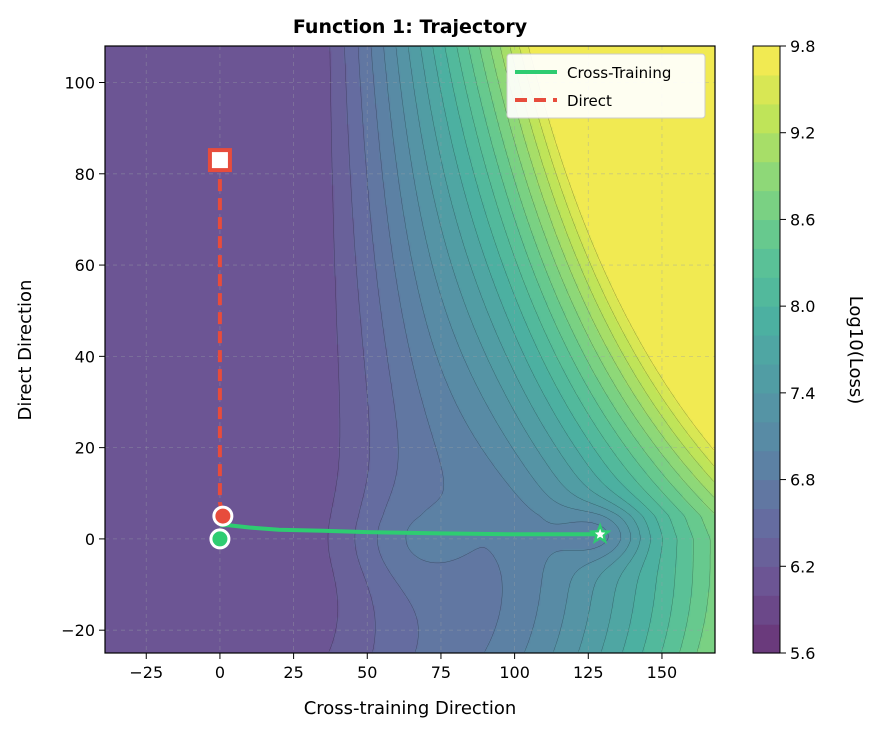 This screenshot has width=877, height=734. I want to click on x-tick-label: 50, so click(367, 672).